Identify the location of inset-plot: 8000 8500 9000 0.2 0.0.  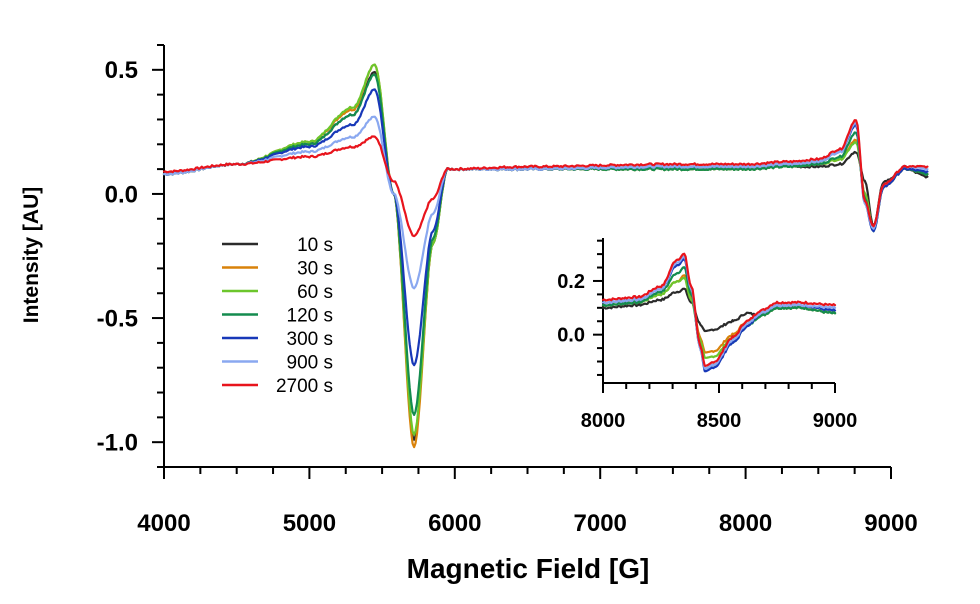
(707, 335).